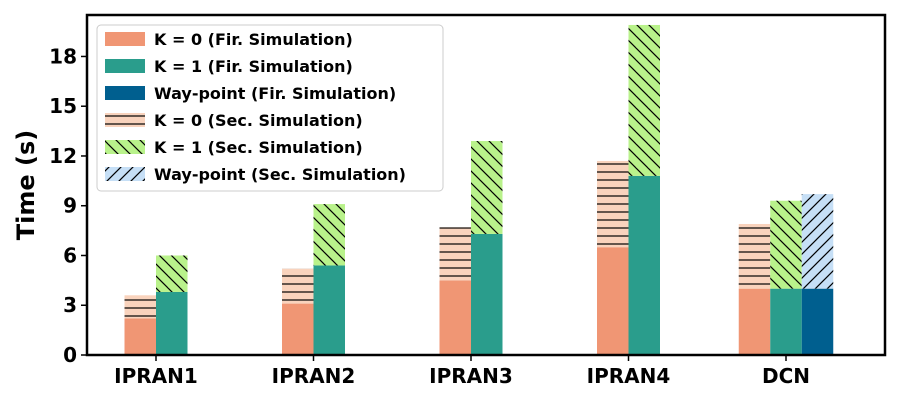 This screenshot has width=900, height=400. What do you see at coordinates (125, 120) in the screenshot?
I see `legend-swatch-hatch-k-0-sec-simulation` at bounding box center [125, 120].